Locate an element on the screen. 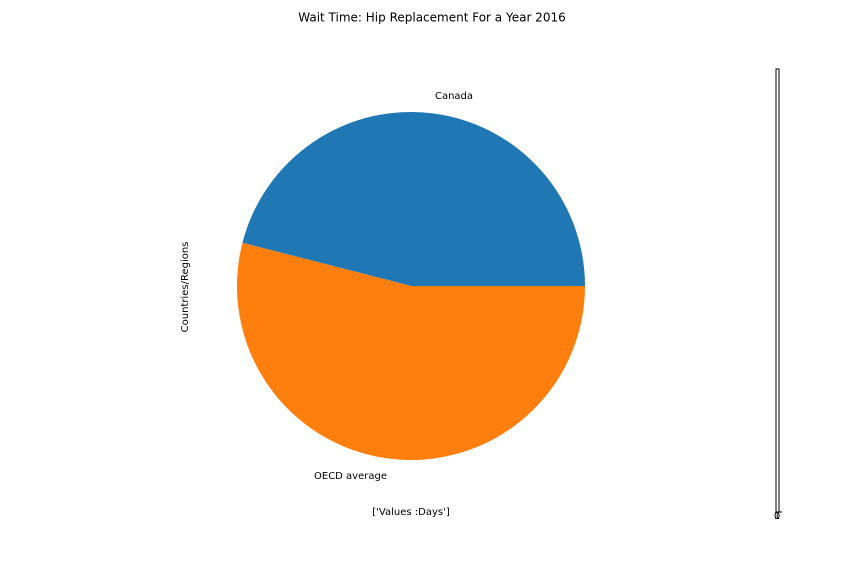  slice-label: Canada is located at coordinates (454, 96).